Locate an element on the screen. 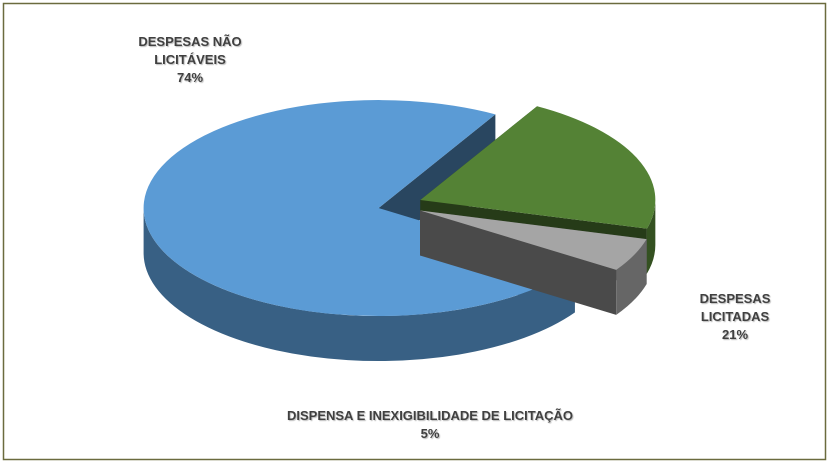  slice-cut-face is located at coordinates (518, 262).